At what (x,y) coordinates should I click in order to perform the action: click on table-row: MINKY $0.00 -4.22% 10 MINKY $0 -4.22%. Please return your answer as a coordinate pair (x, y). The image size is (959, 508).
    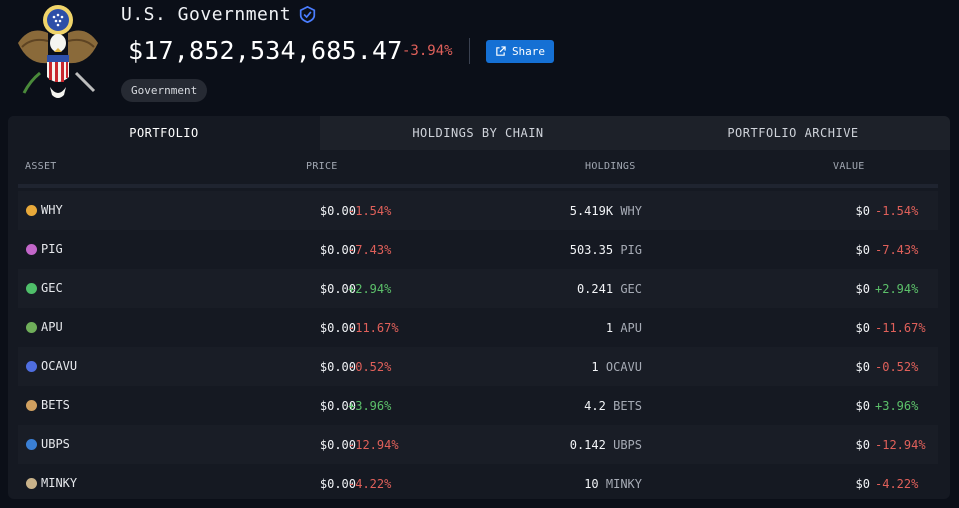
    Looking at the image, I should click on (478, 481).